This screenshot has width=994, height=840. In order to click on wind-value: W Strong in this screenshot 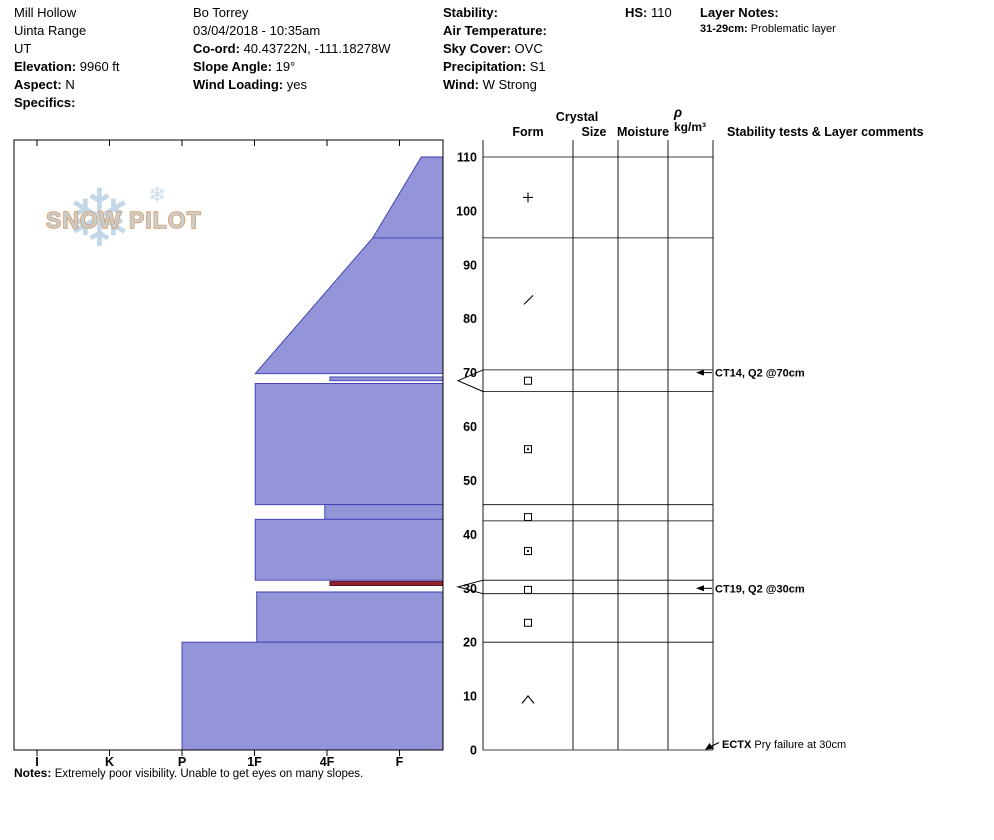, I will do `click(509, 84)`.